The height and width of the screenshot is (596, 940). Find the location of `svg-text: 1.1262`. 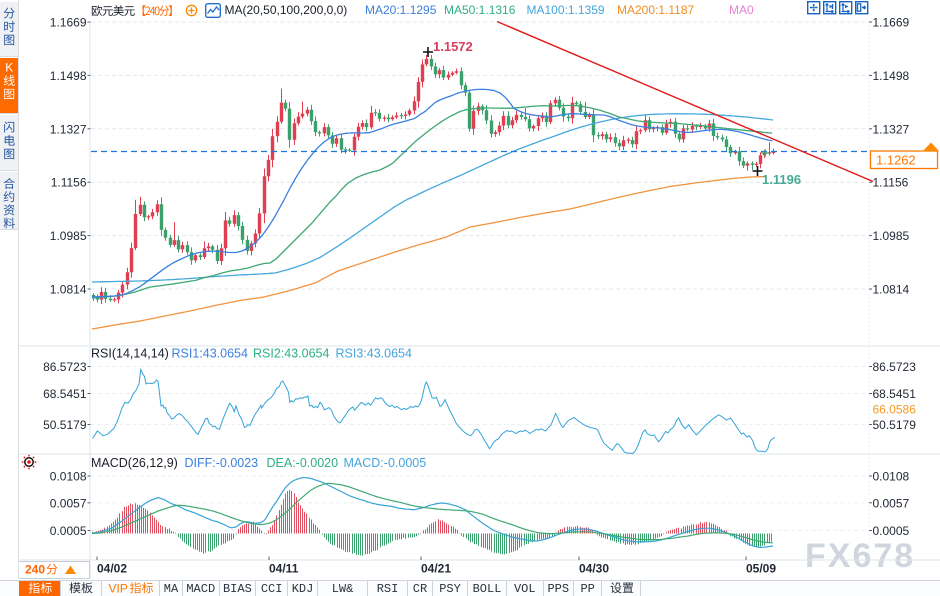

svg-text: 1.1262 is located at coordinates (896, 160).